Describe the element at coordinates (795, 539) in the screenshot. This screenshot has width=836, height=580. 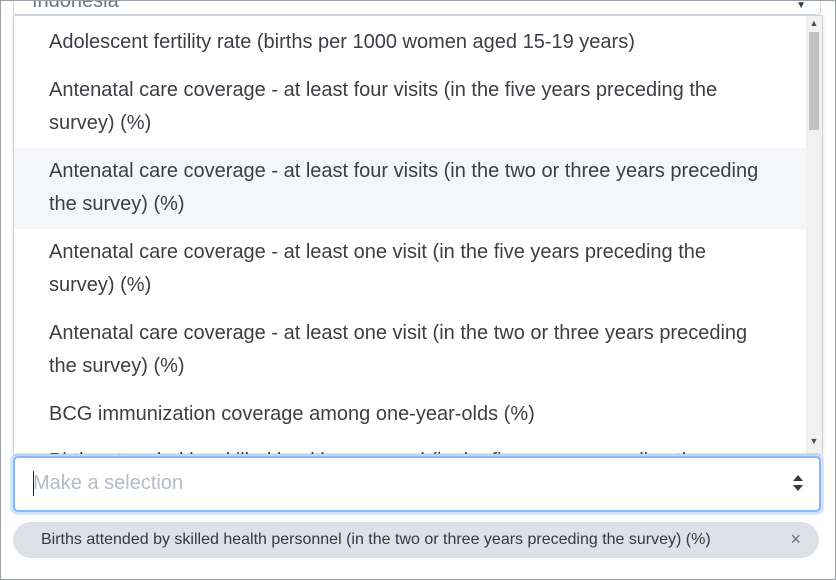
I see `close-icon: ×` at that location.